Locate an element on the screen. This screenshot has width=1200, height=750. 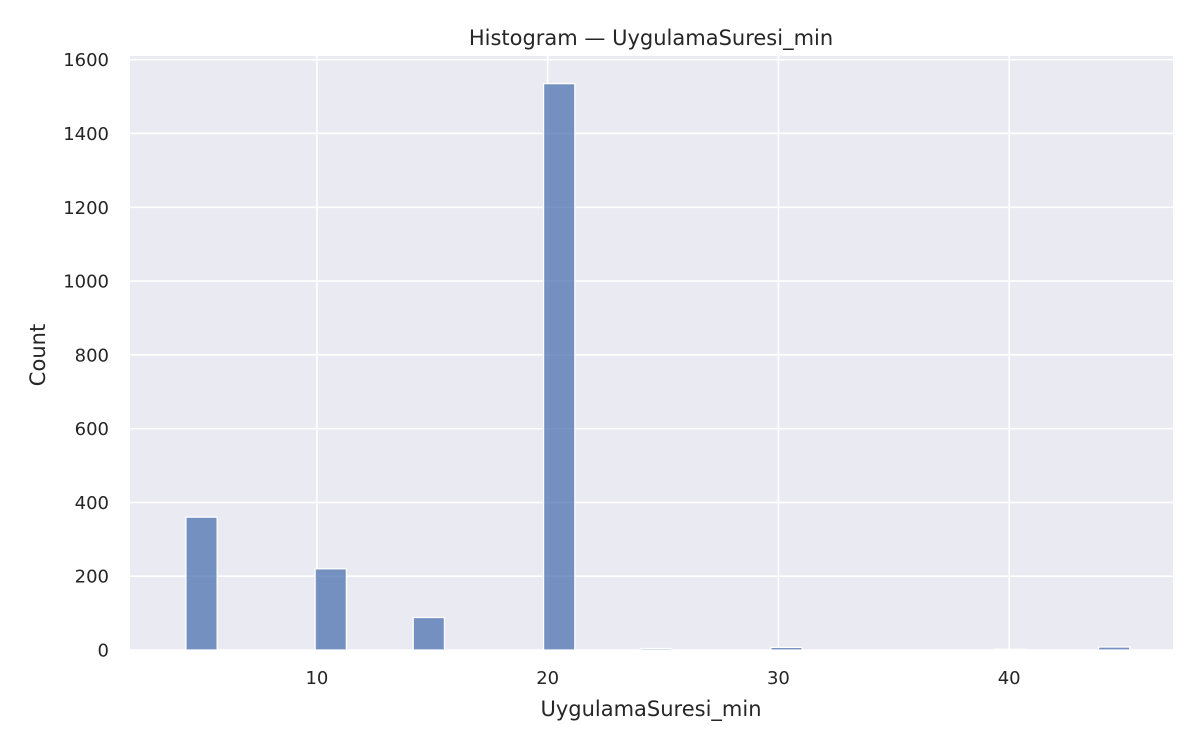
y-tick-label: 1200 is located at coordinates (86, 208).